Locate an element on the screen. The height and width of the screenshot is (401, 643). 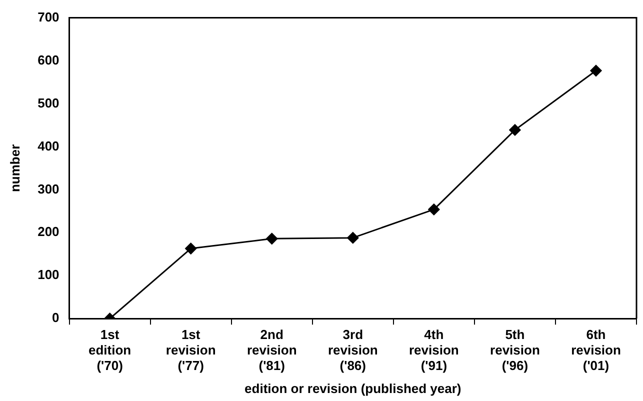
y-tick-label: 600 is located at coordinates (49, 60).